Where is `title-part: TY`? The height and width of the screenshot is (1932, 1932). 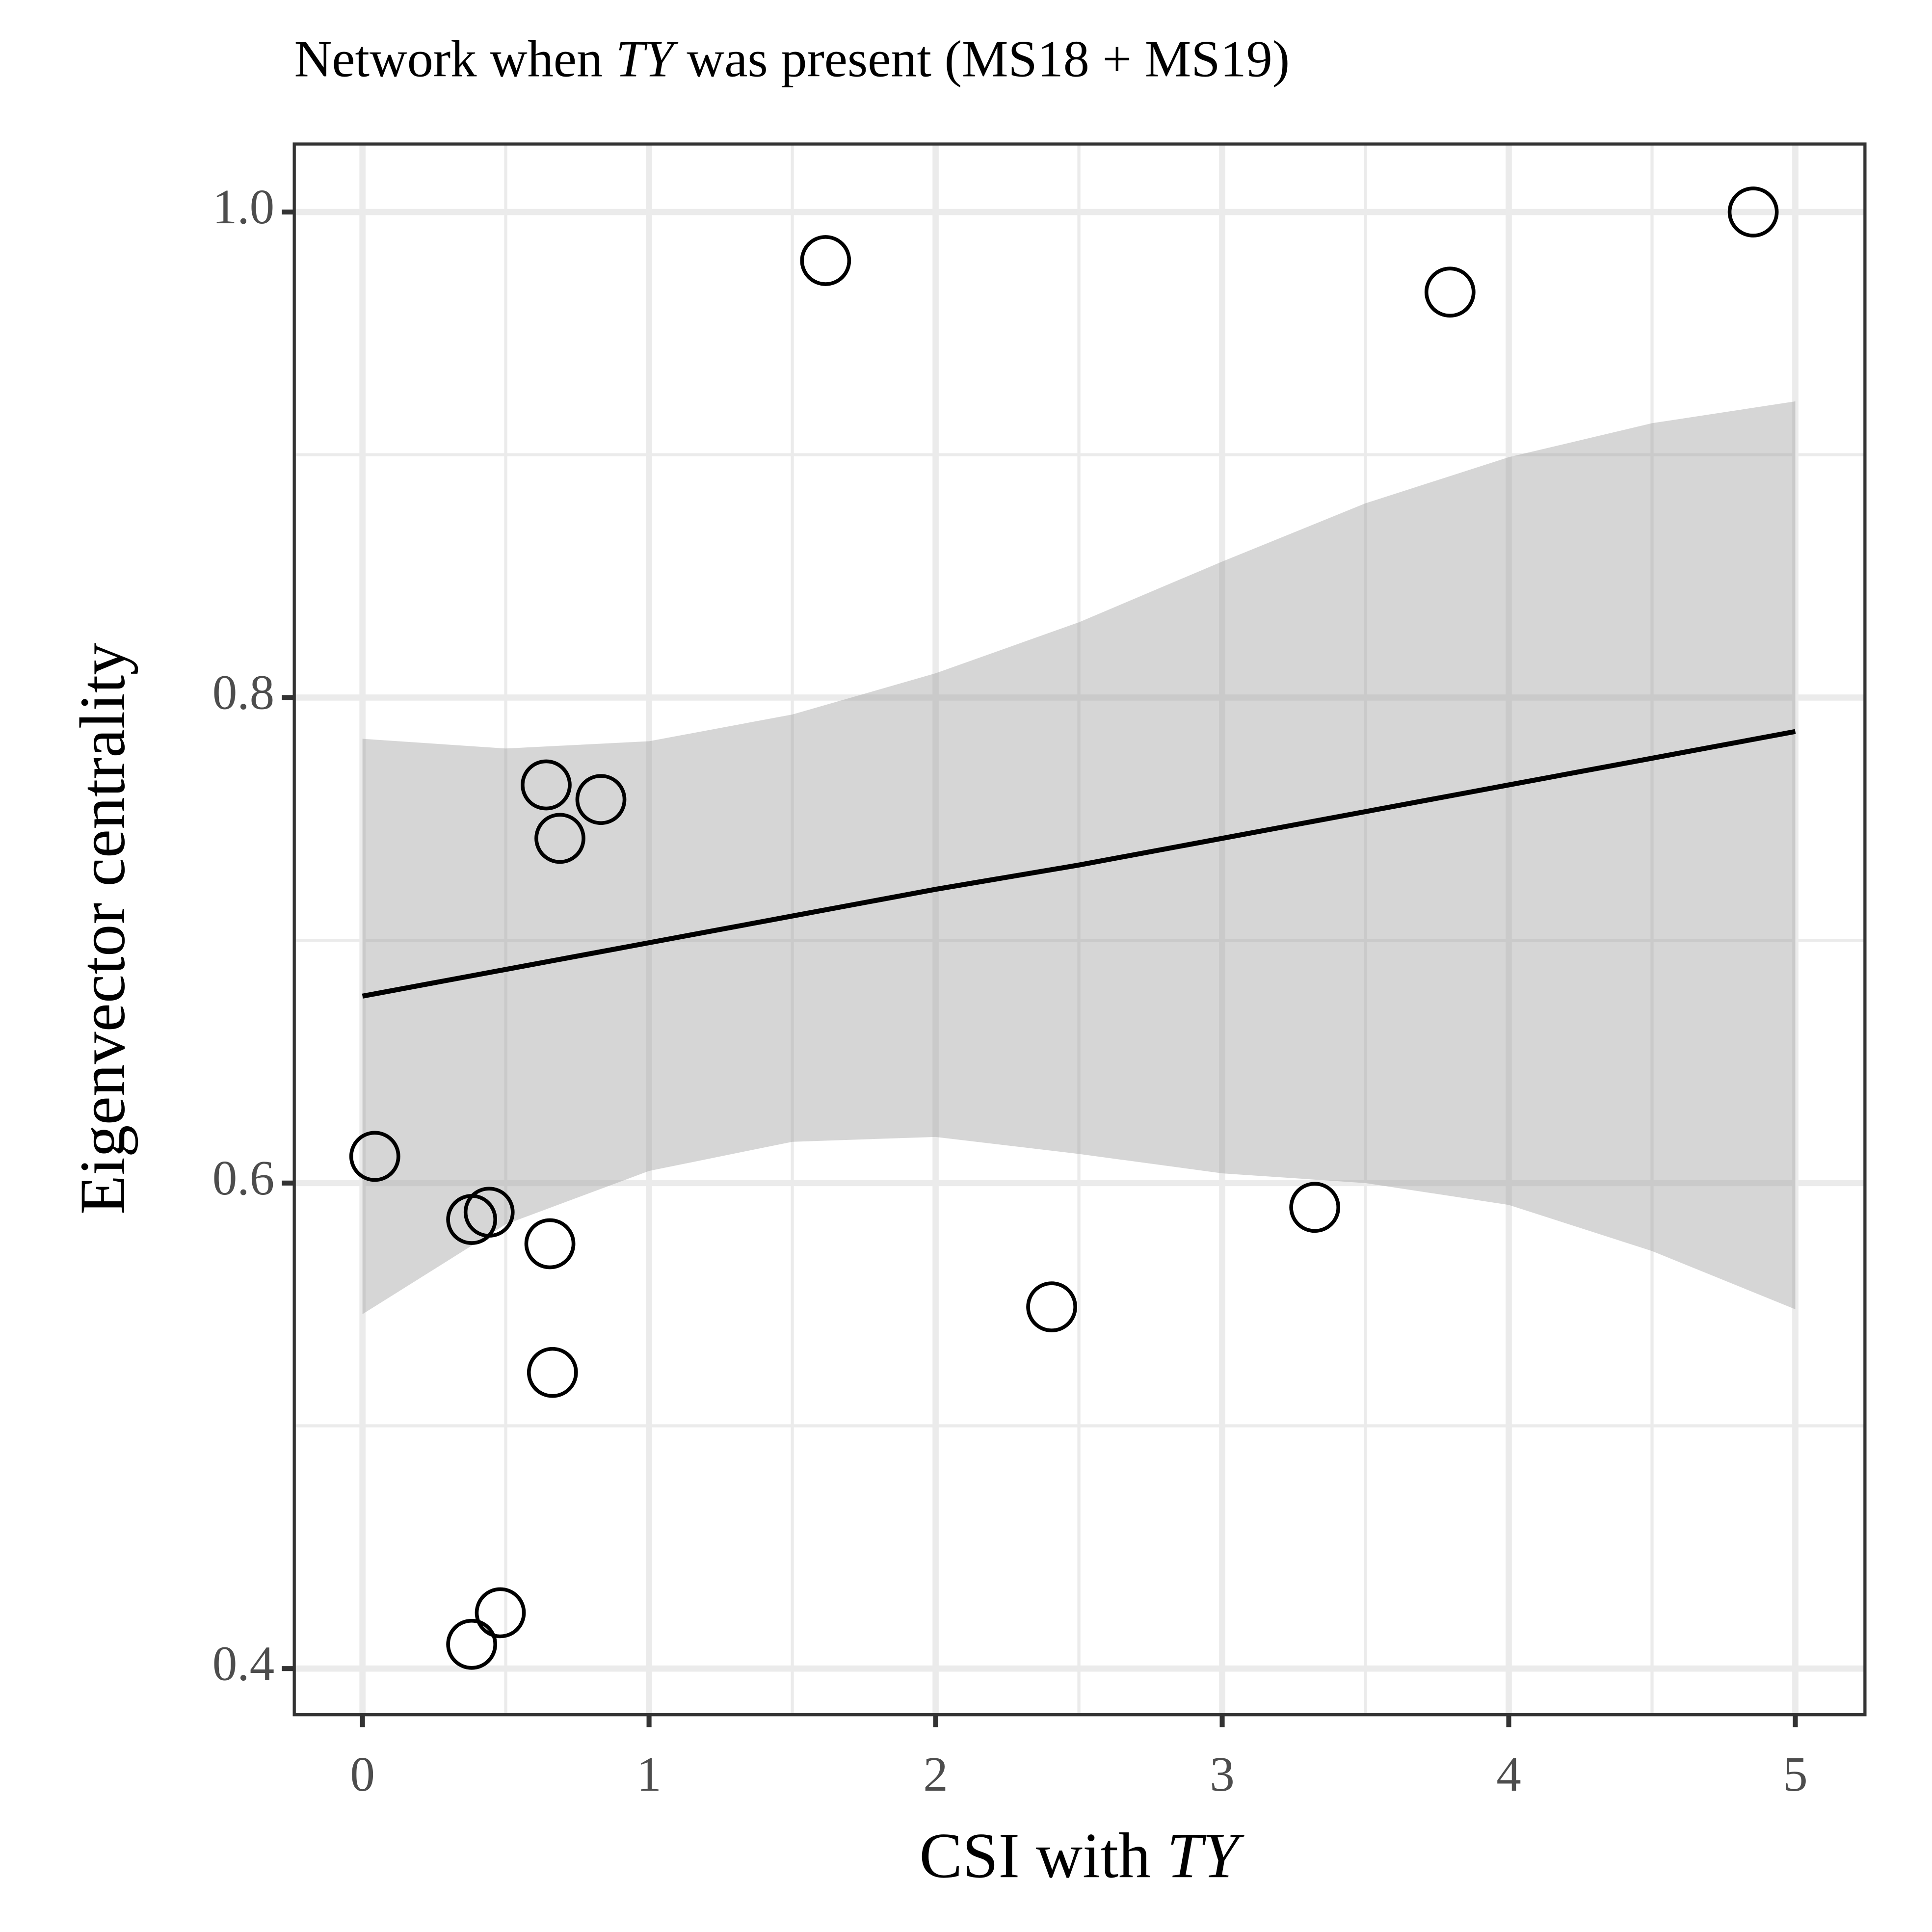
title-part: TY is located at coordinates (647, 59).